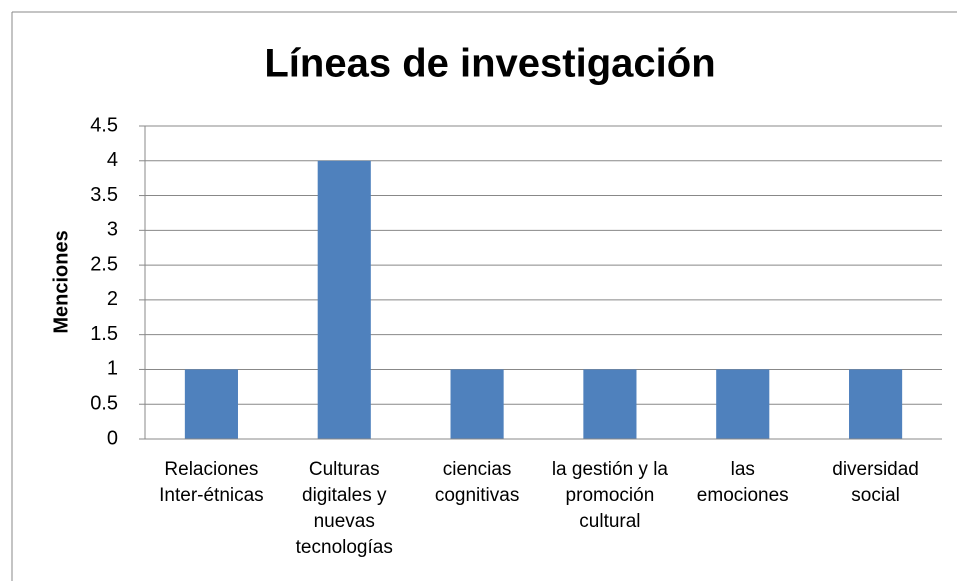 The width and height of the screenshot is (957, 581). Describe the element at coordinates (112, 160) in the screenshot. I see `y-tick-label: 4` at that location.